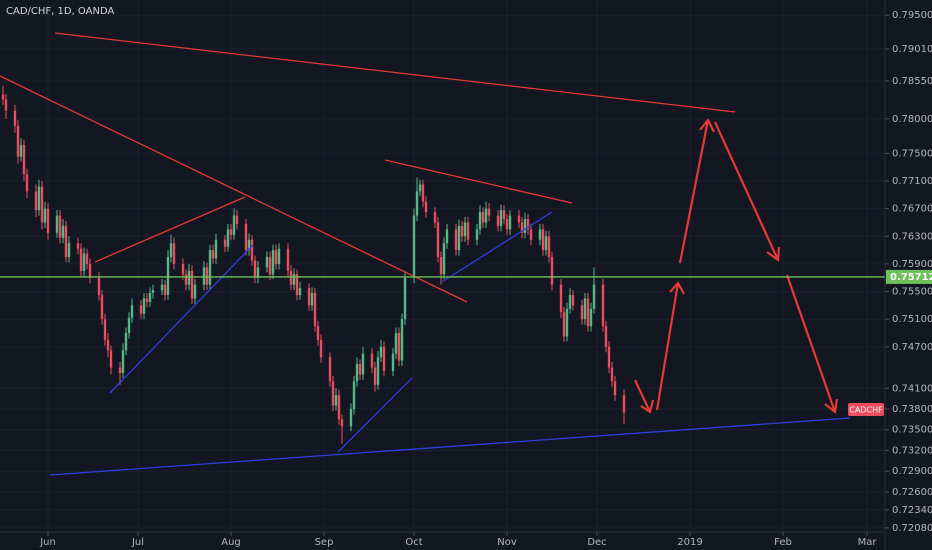  What do you see at coordinates (912, 15) in the screenshot?
I see `y-tick-label: 0.79500` at bounding box center [912, 15].